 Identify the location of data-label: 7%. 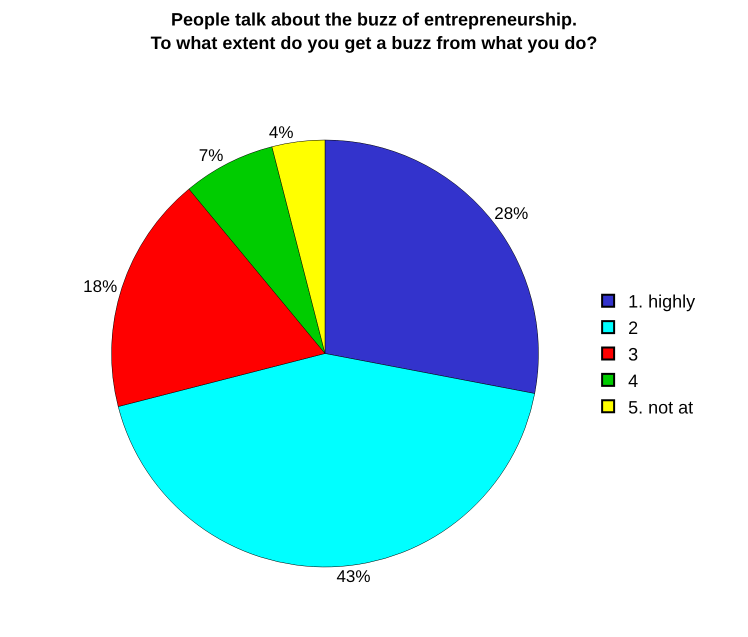
(211, 156).